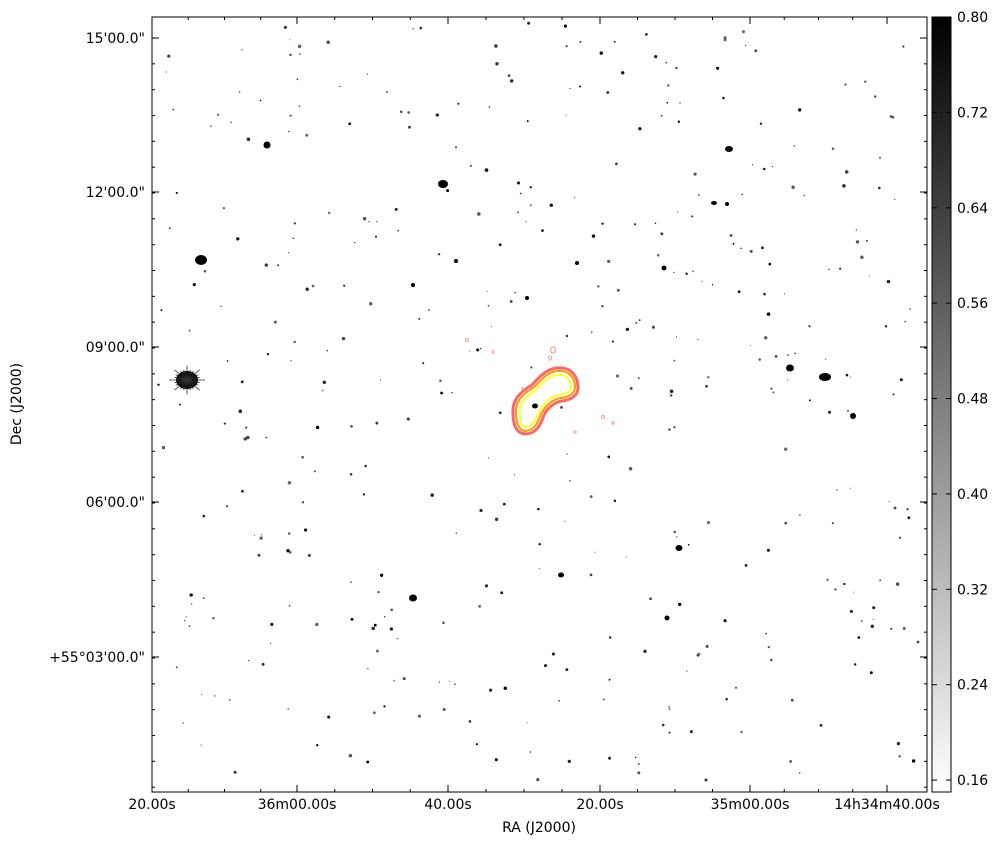 This screenshot has height=844, width=1004. Describe the element at coordinates (972, 495) in the screenshot. I see `colorbar-tick-label: 0.40` at that location.